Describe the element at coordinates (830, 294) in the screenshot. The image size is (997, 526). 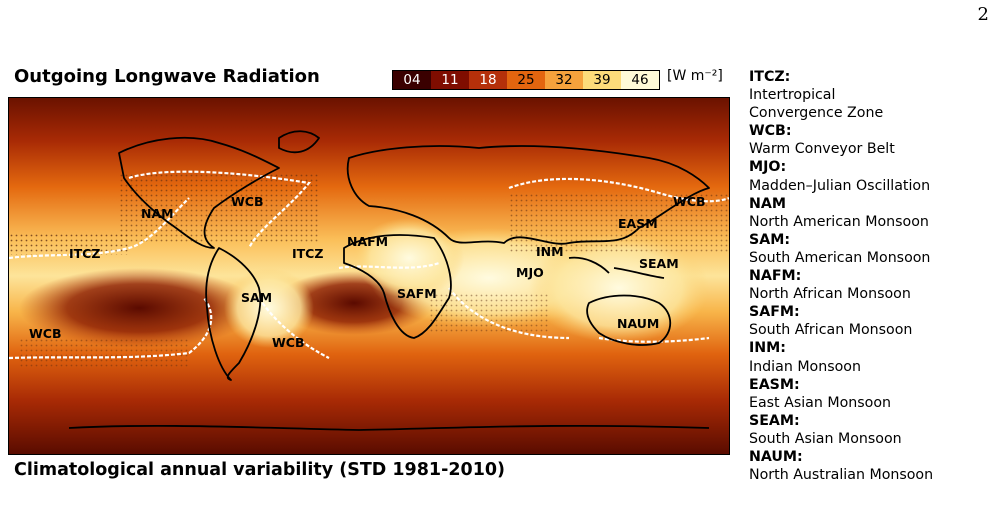
I see `legend-desc: North African Monsoon` at that location.